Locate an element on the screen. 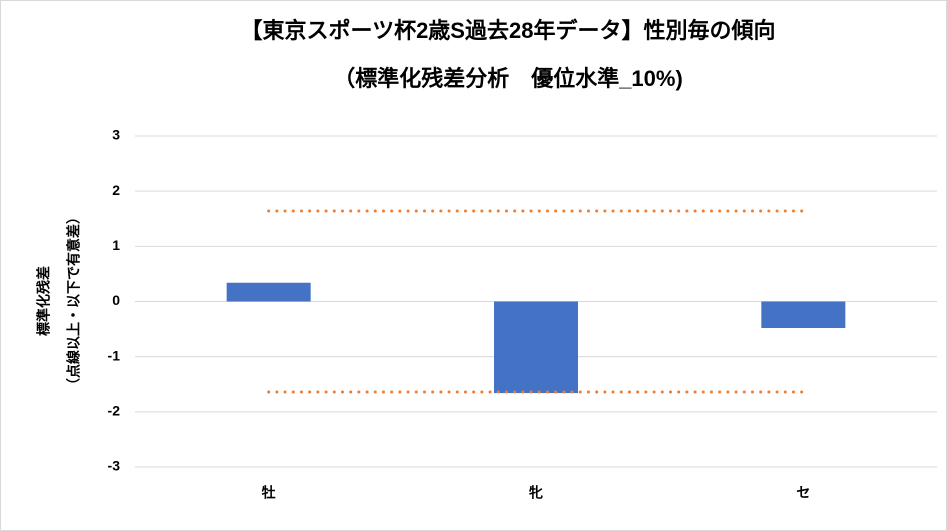  x-tick-label: セ is located at coordinates (803, 493).